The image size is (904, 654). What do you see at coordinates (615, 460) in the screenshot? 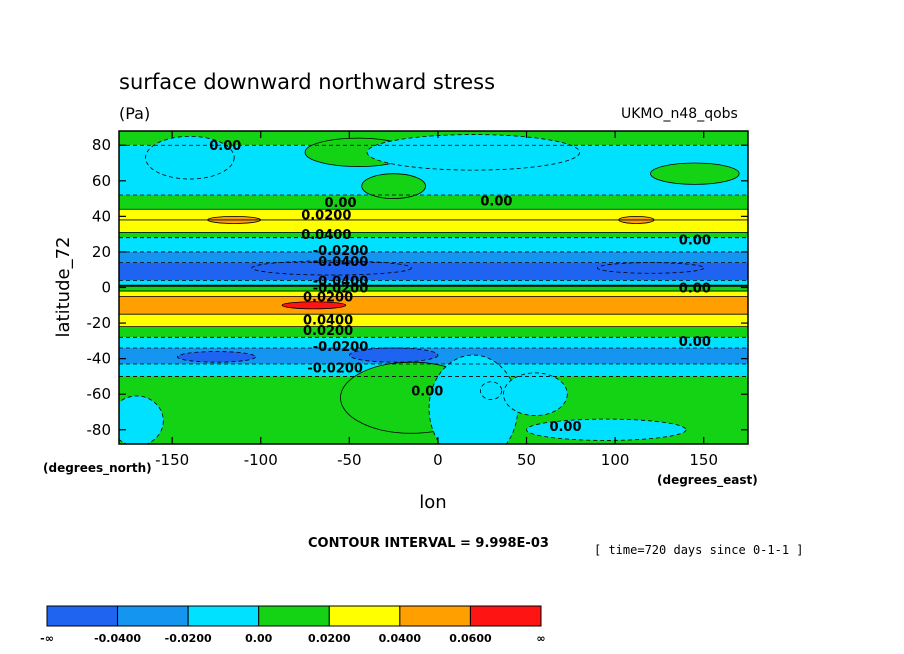
I see `x-tick-label: 100` at bounding box center [615, 460].